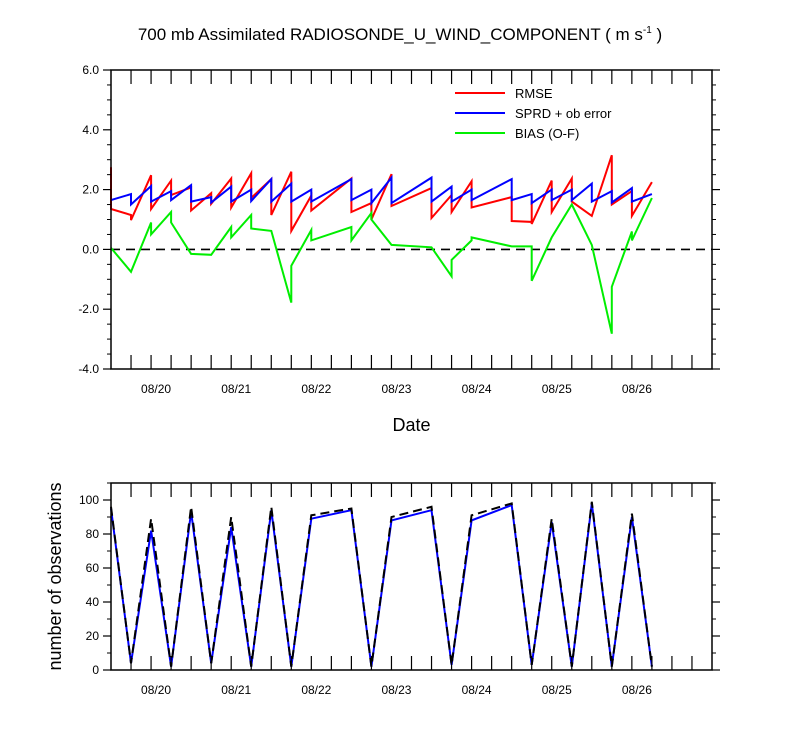  What do you see at coordinates (411, 425) in the screenshot?
I see `x-axis-label: Date` at bounding box center [411, 425].